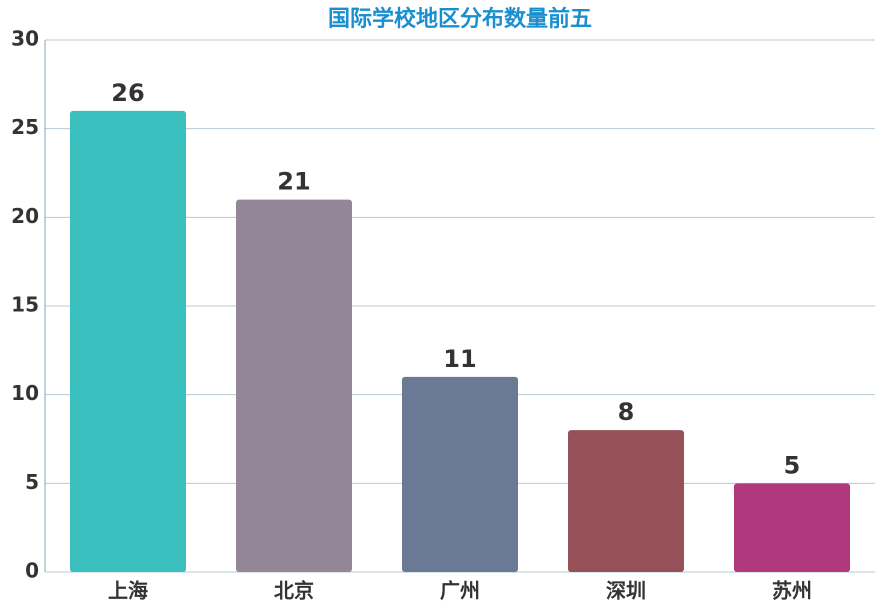  Describe the element at coordinates (792, 465) in the screenshot. I see `data-label: 5` at that location.